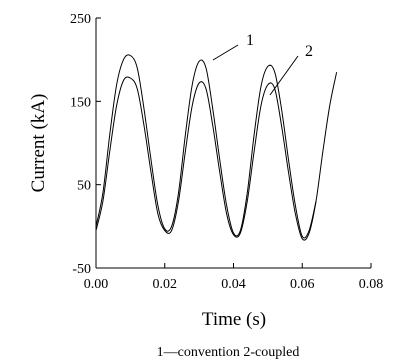 This screenshot has height=364, width=393. I want to click on series-1-leader-line, so click(225, 52).